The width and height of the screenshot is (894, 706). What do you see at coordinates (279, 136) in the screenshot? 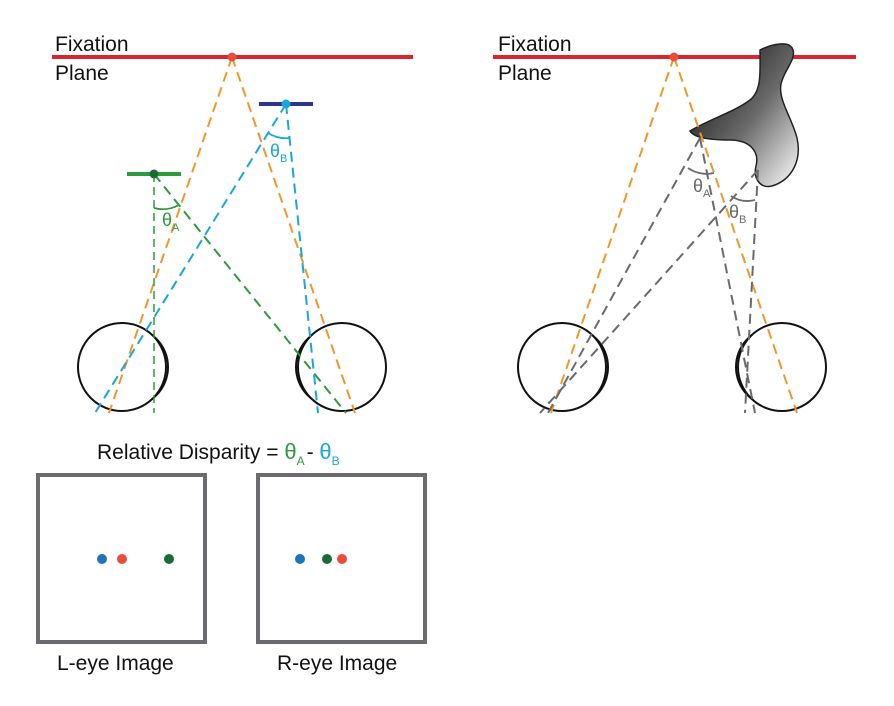
I see `theta-b-arc` at bounding box center [279, 136].